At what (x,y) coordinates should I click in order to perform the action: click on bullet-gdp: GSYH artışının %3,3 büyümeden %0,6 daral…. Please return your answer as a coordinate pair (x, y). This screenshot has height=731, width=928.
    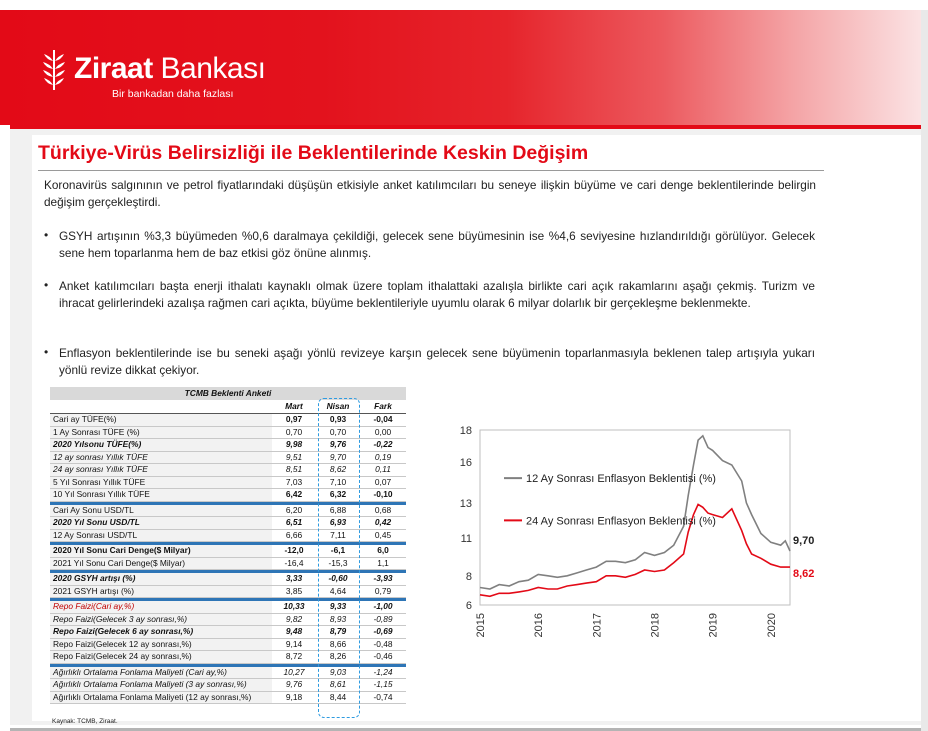
    Looking at the image, I should click on (437, 244).